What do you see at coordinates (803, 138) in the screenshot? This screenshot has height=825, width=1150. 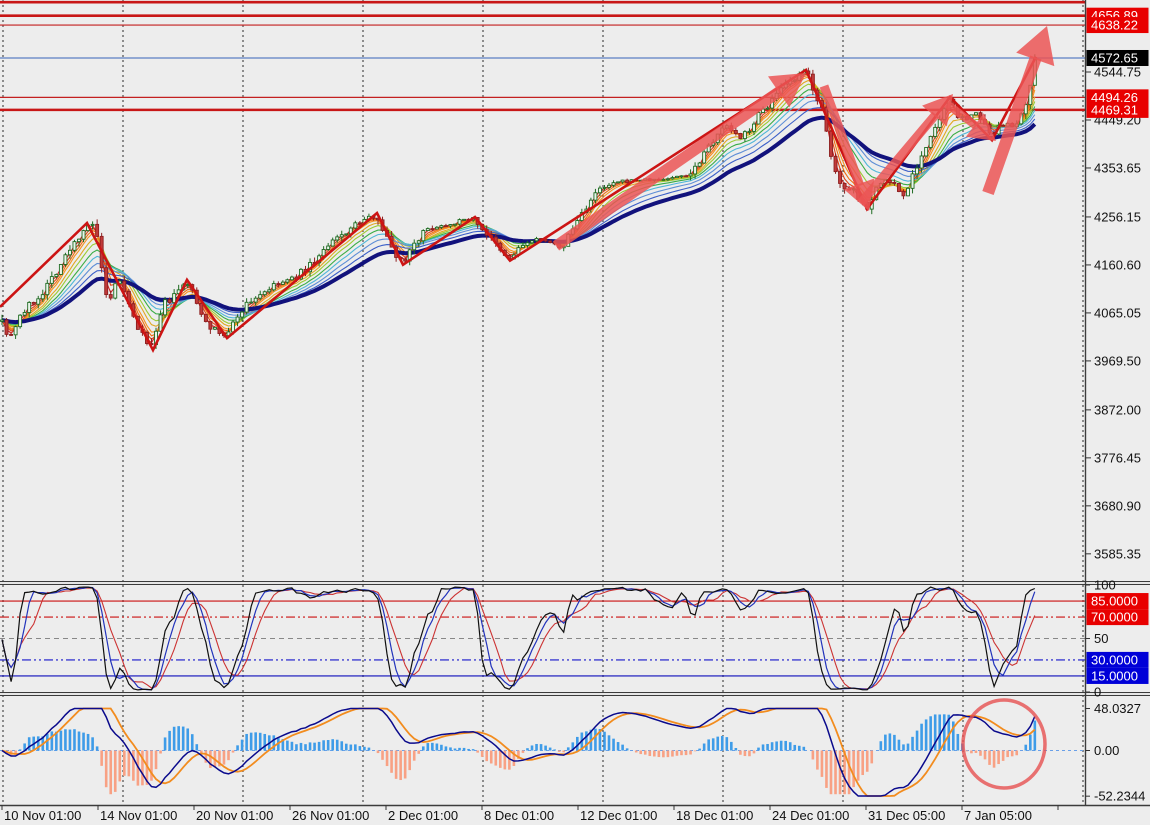 I see `trend-arrows` at bounding box center [803, 138].